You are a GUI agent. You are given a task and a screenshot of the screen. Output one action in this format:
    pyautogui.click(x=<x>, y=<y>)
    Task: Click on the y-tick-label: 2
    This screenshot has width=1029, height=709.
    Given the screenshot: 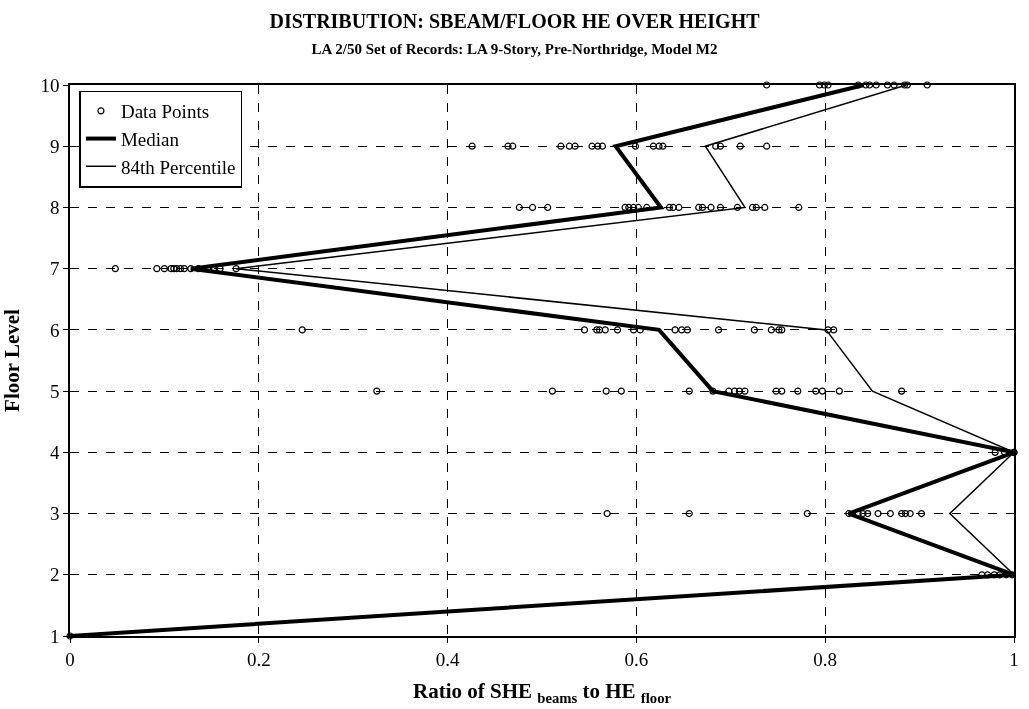 What is the action you would take?
    pyautogui.click(x=54, y=575)
    